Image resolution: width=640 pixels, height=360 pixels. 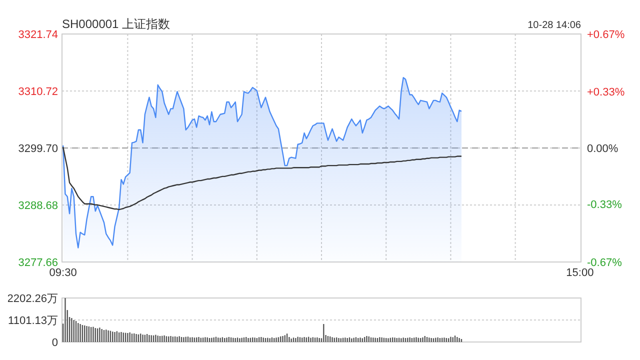 I want to click on y-tick-label: 3321.74, so click(x=38, y=34).